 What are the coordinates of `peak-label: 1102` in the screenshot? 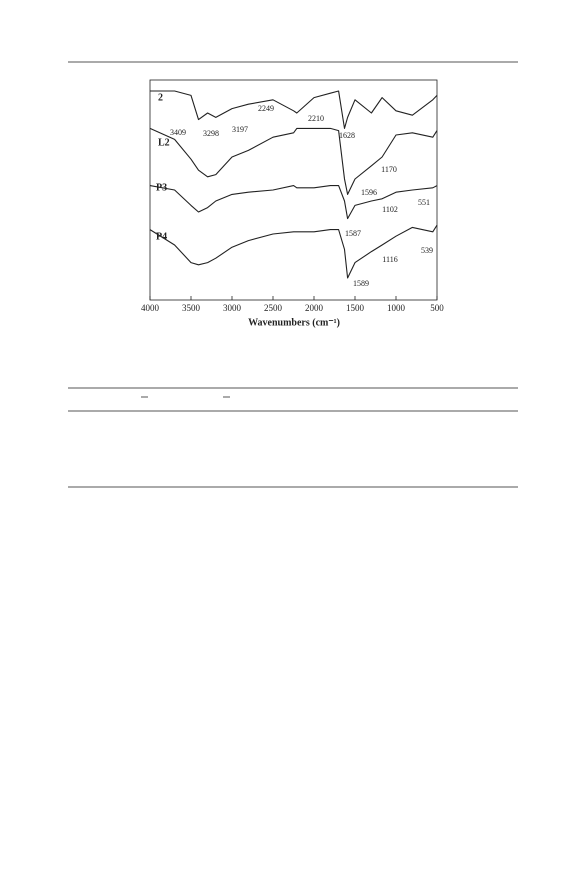 It's located at (390, 209).